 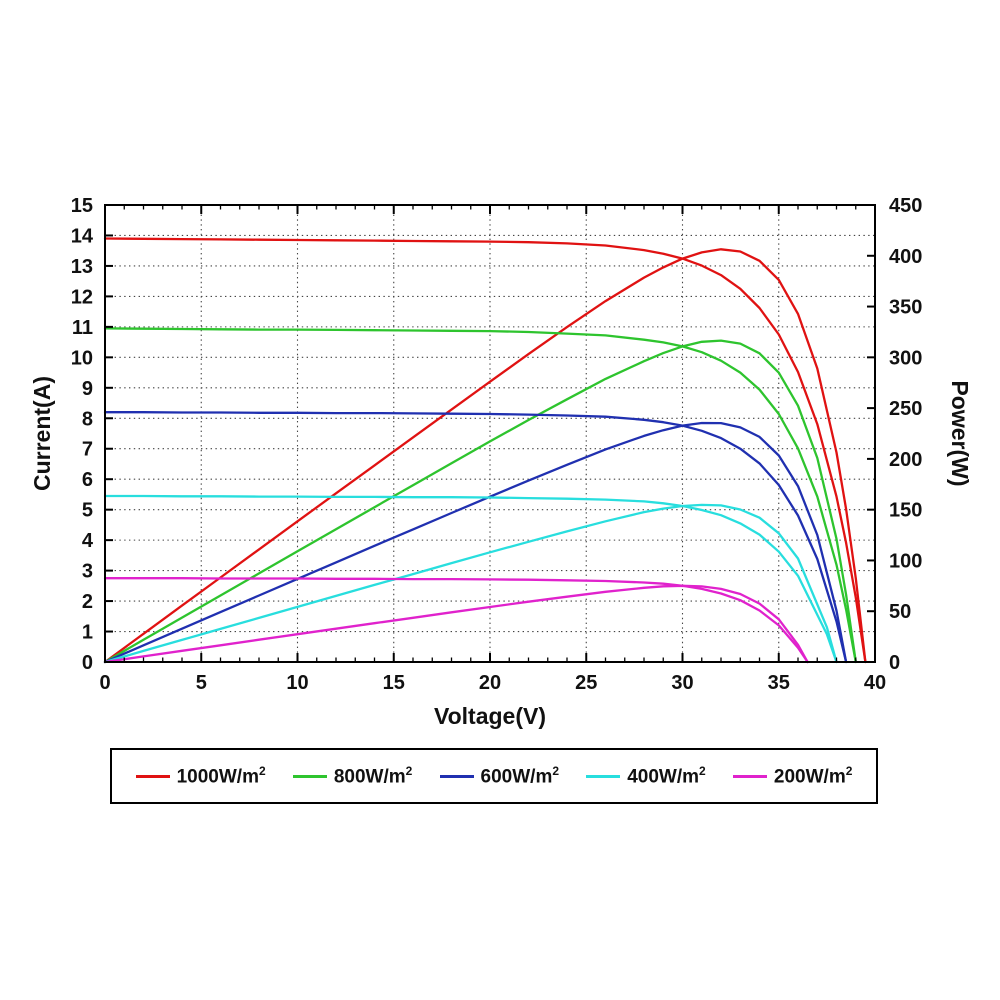 I want to click on y-left-tick-label: 2, so click(x=87, y=602).